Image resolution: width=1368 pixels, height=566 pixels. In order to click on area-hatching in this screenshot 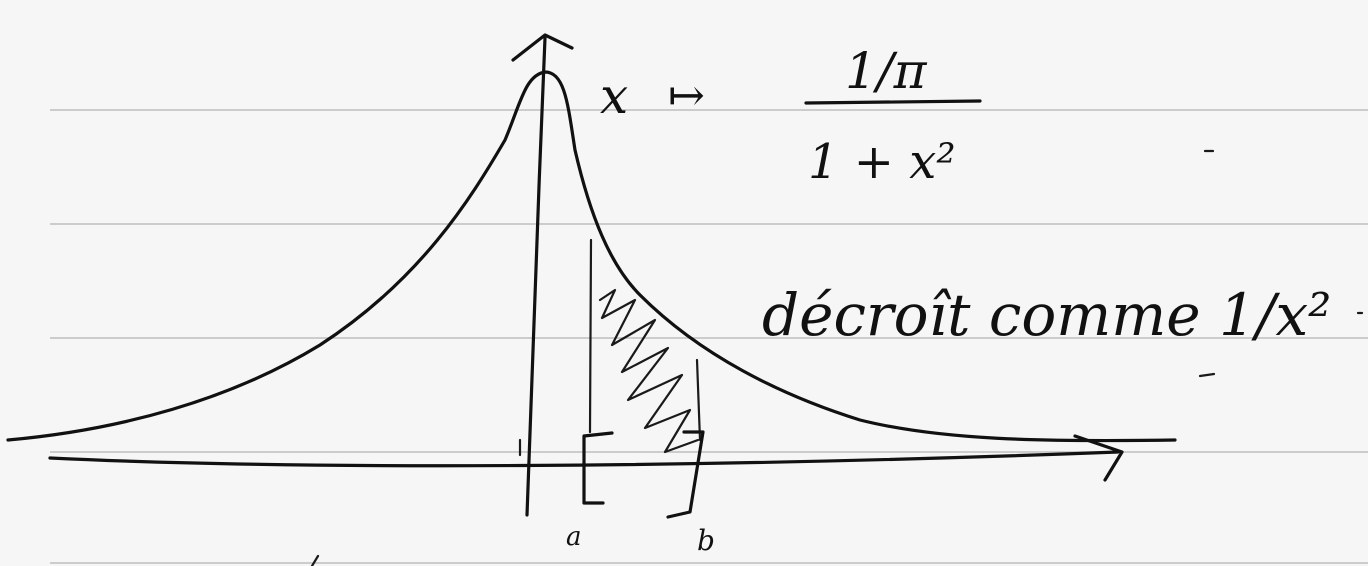, I will do `click(649, 371)`.